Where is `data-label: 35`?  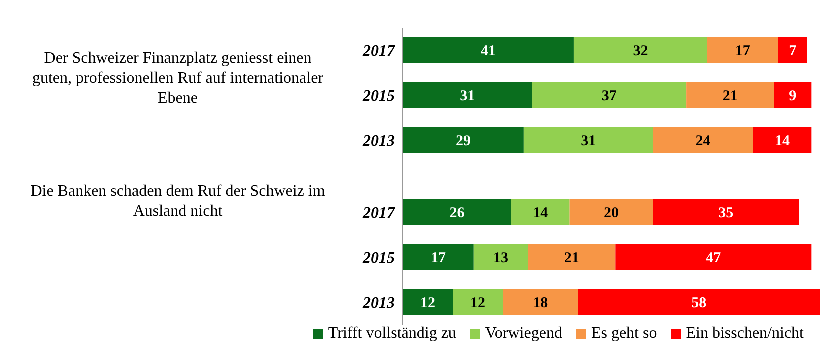
data-label: 35 is located at coordinates (726, 213).